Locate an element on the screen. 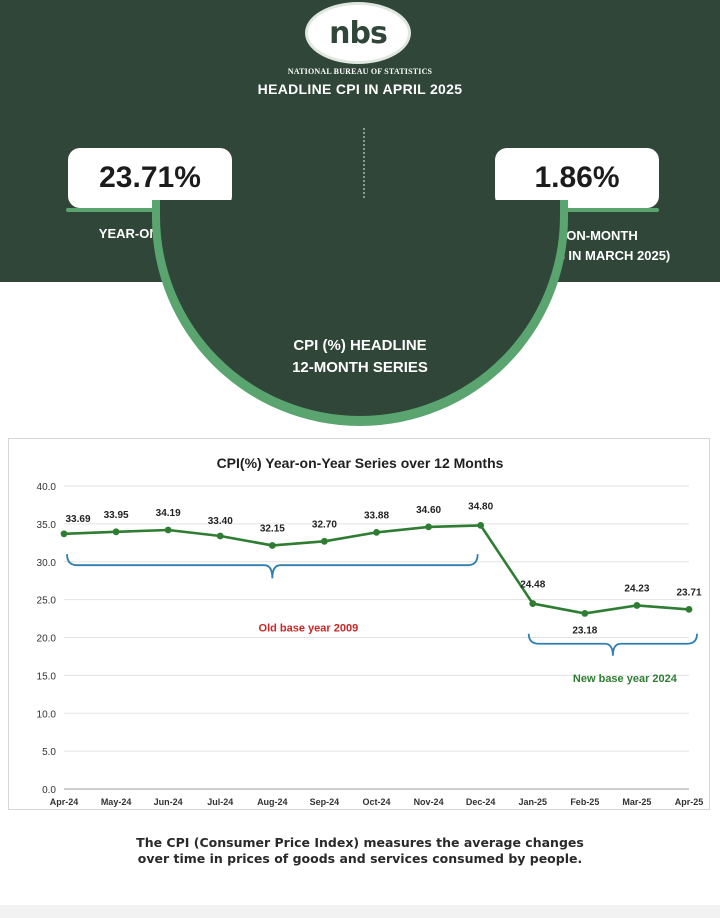  nbs-logo: nbs is located at coordinates (358, 33).